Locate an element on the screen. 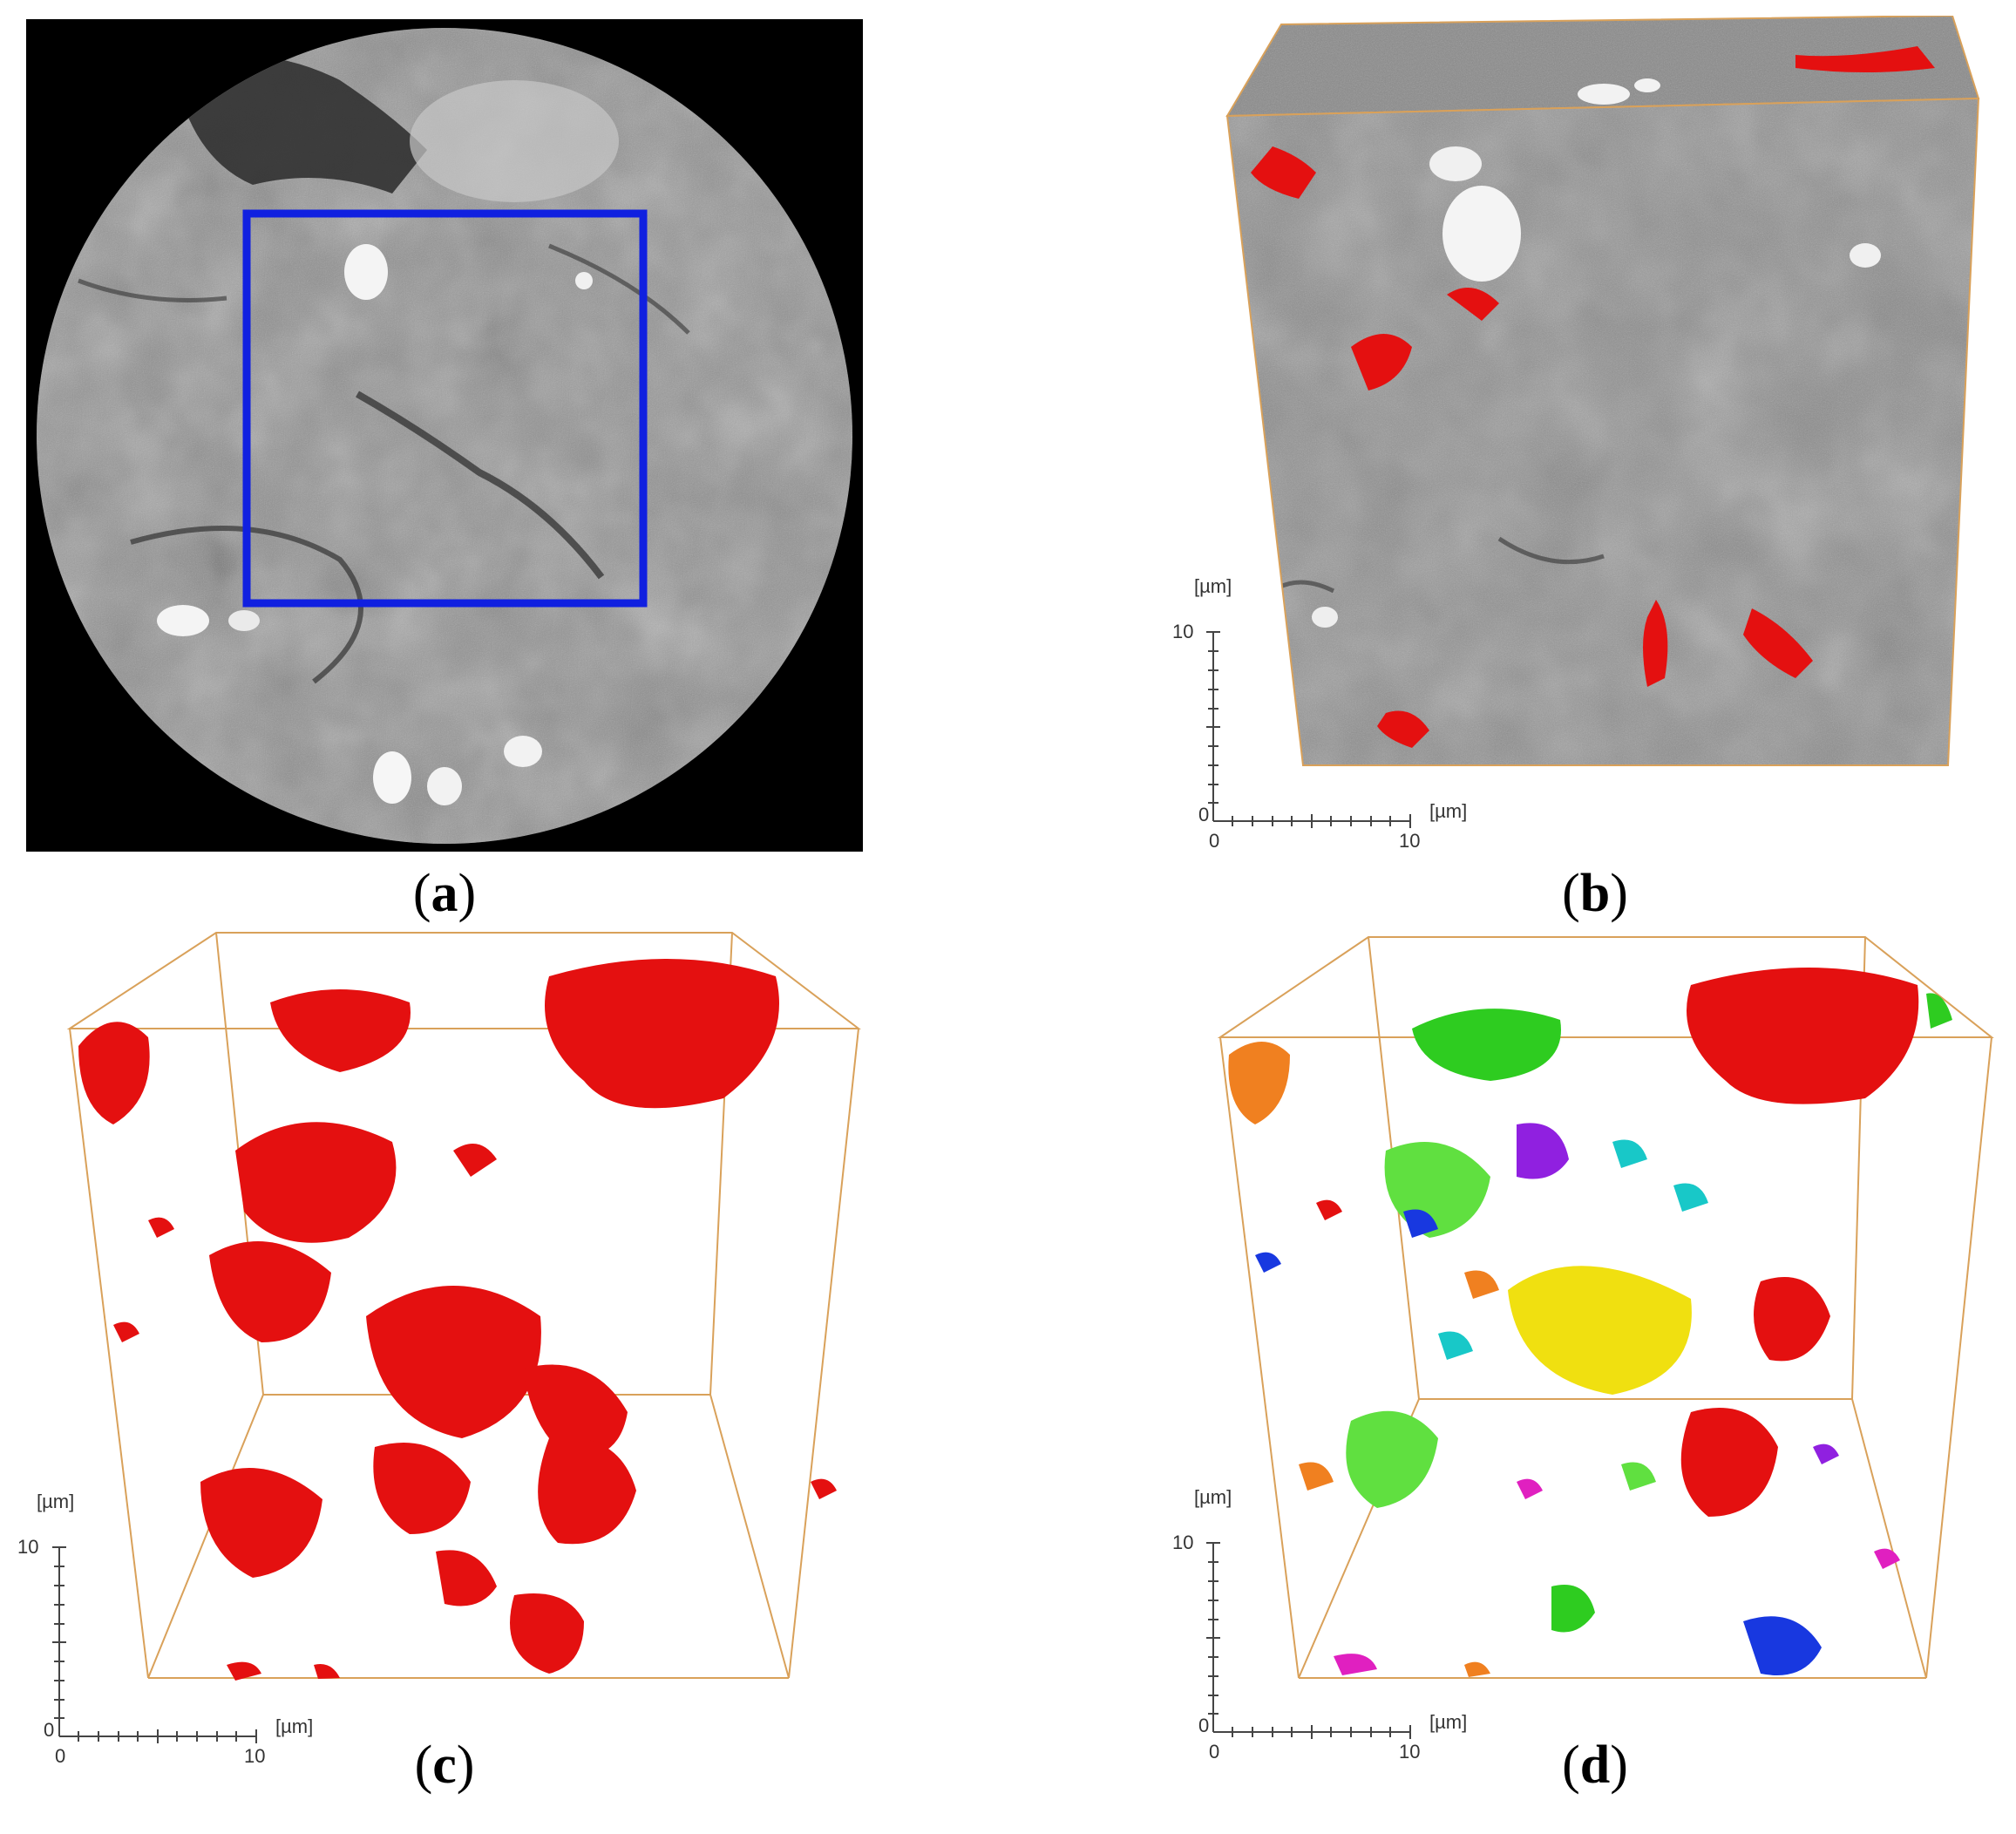 This screenshot has width=2016, height=1834. axis-d-x-max: 10 is located at coordinates (1409, 1752).